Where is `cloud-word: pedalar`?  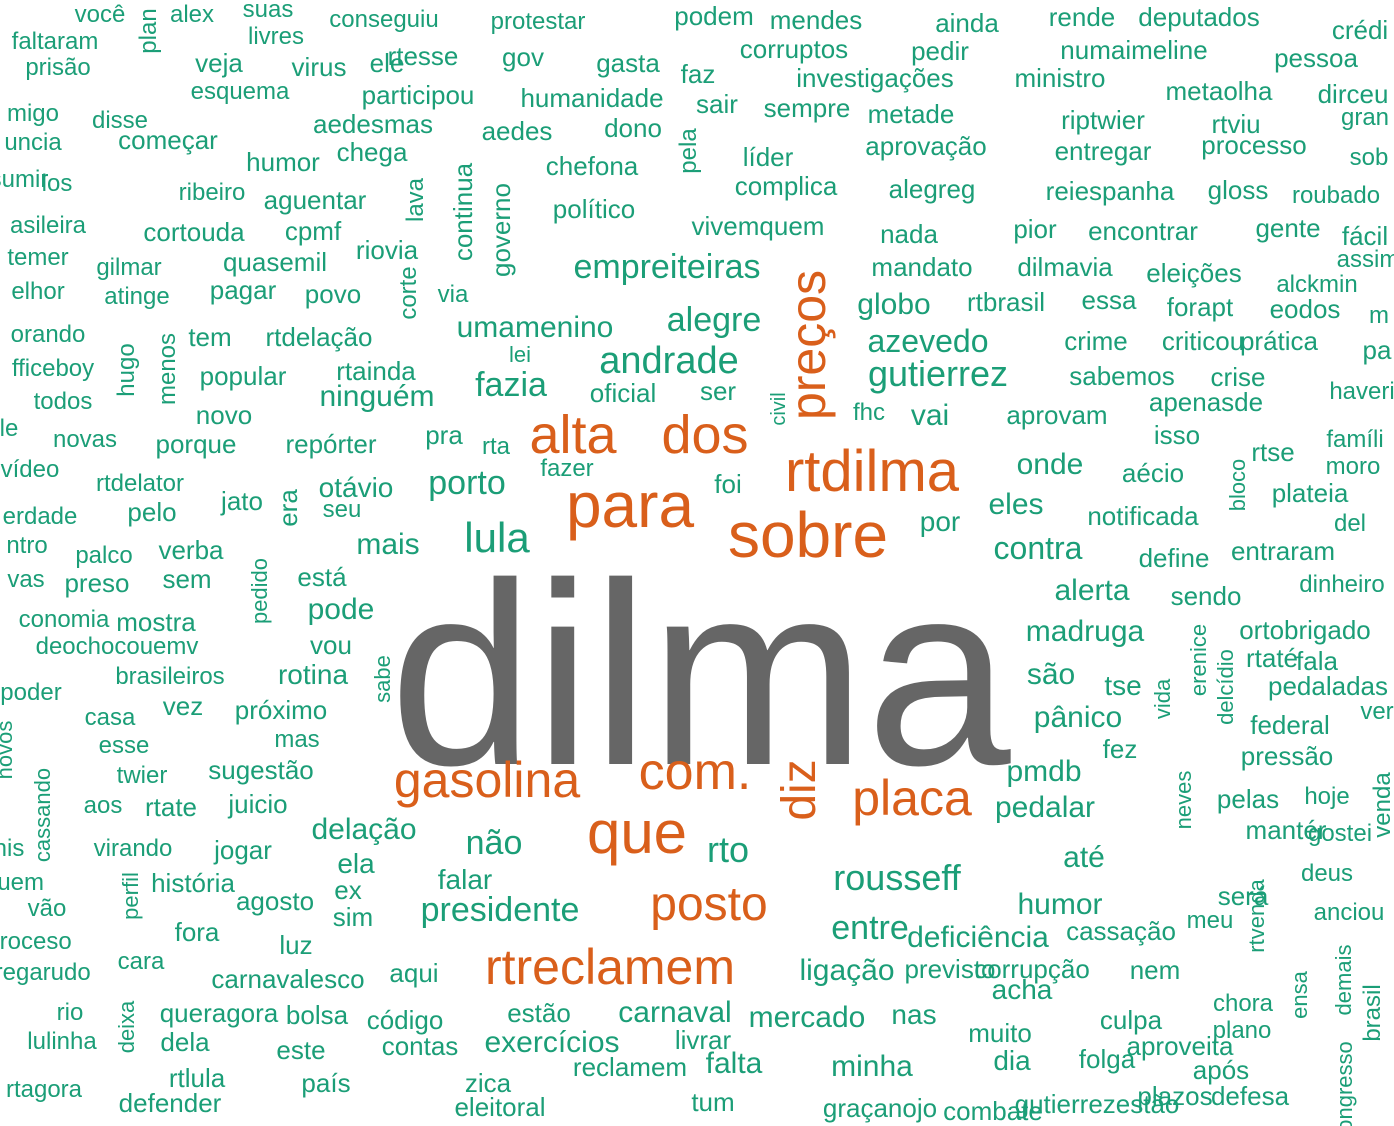 cloud-word: pedalar is located at coordinates (1045, 807).